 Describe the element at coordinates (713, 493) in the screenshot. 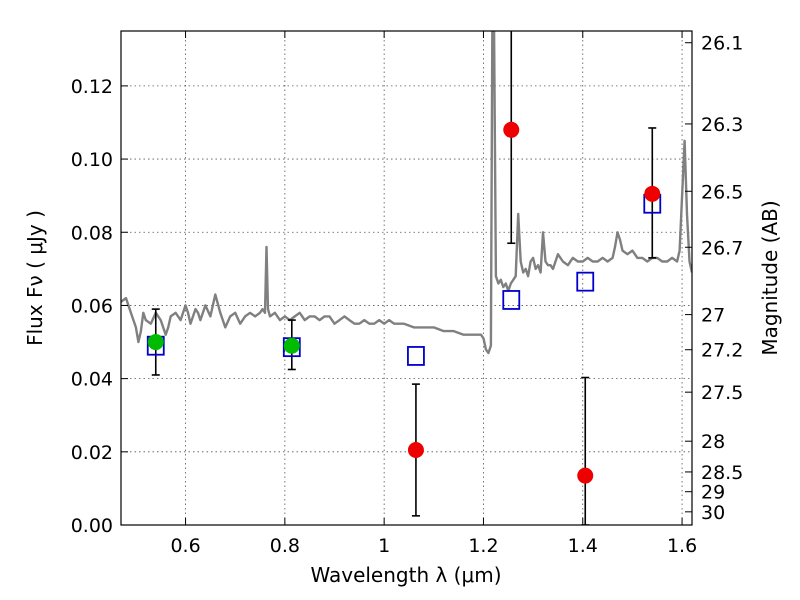

I see `mag-tick-label: 29` at that location.